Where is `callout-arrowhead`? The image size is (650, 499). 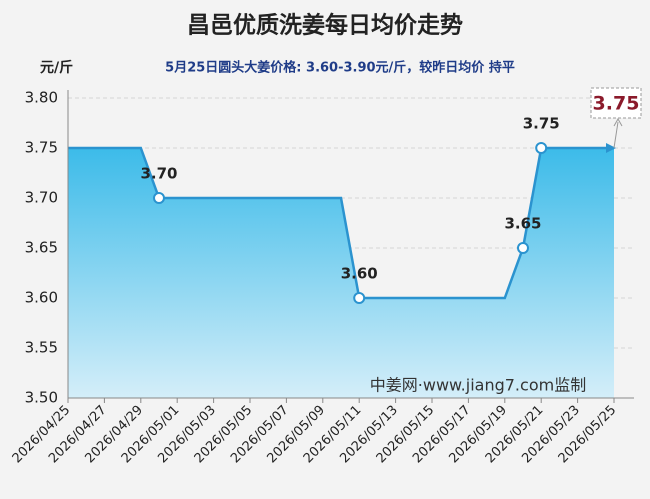
callout-arrowhead is located at coordinates (618, 122).